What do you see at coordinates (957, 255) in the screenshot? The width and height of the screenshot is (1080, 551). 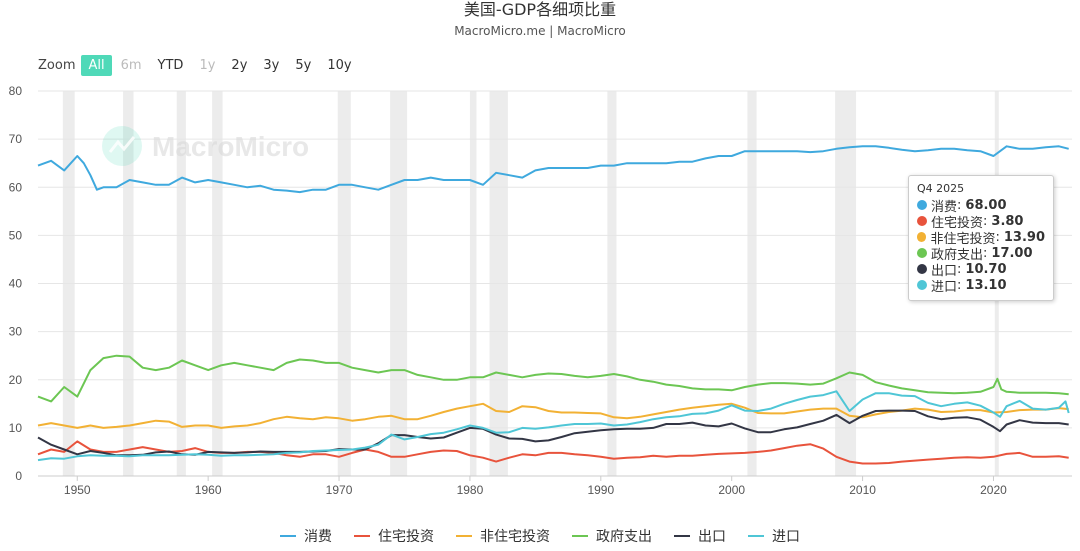 I see `tooltip-series-name: 政府支出` at bounding box center [957, 255].